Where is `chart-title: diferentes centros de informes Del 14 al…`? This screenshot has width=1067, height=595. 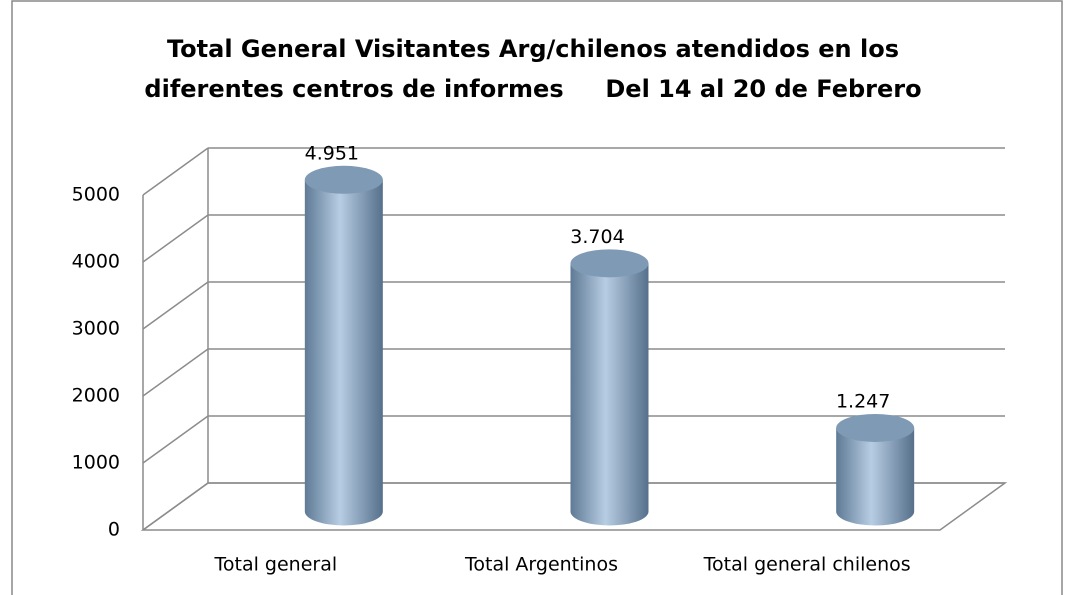 chart-title: diferentes centros de informes Del 14 al… is located at coordinates (532, 89).